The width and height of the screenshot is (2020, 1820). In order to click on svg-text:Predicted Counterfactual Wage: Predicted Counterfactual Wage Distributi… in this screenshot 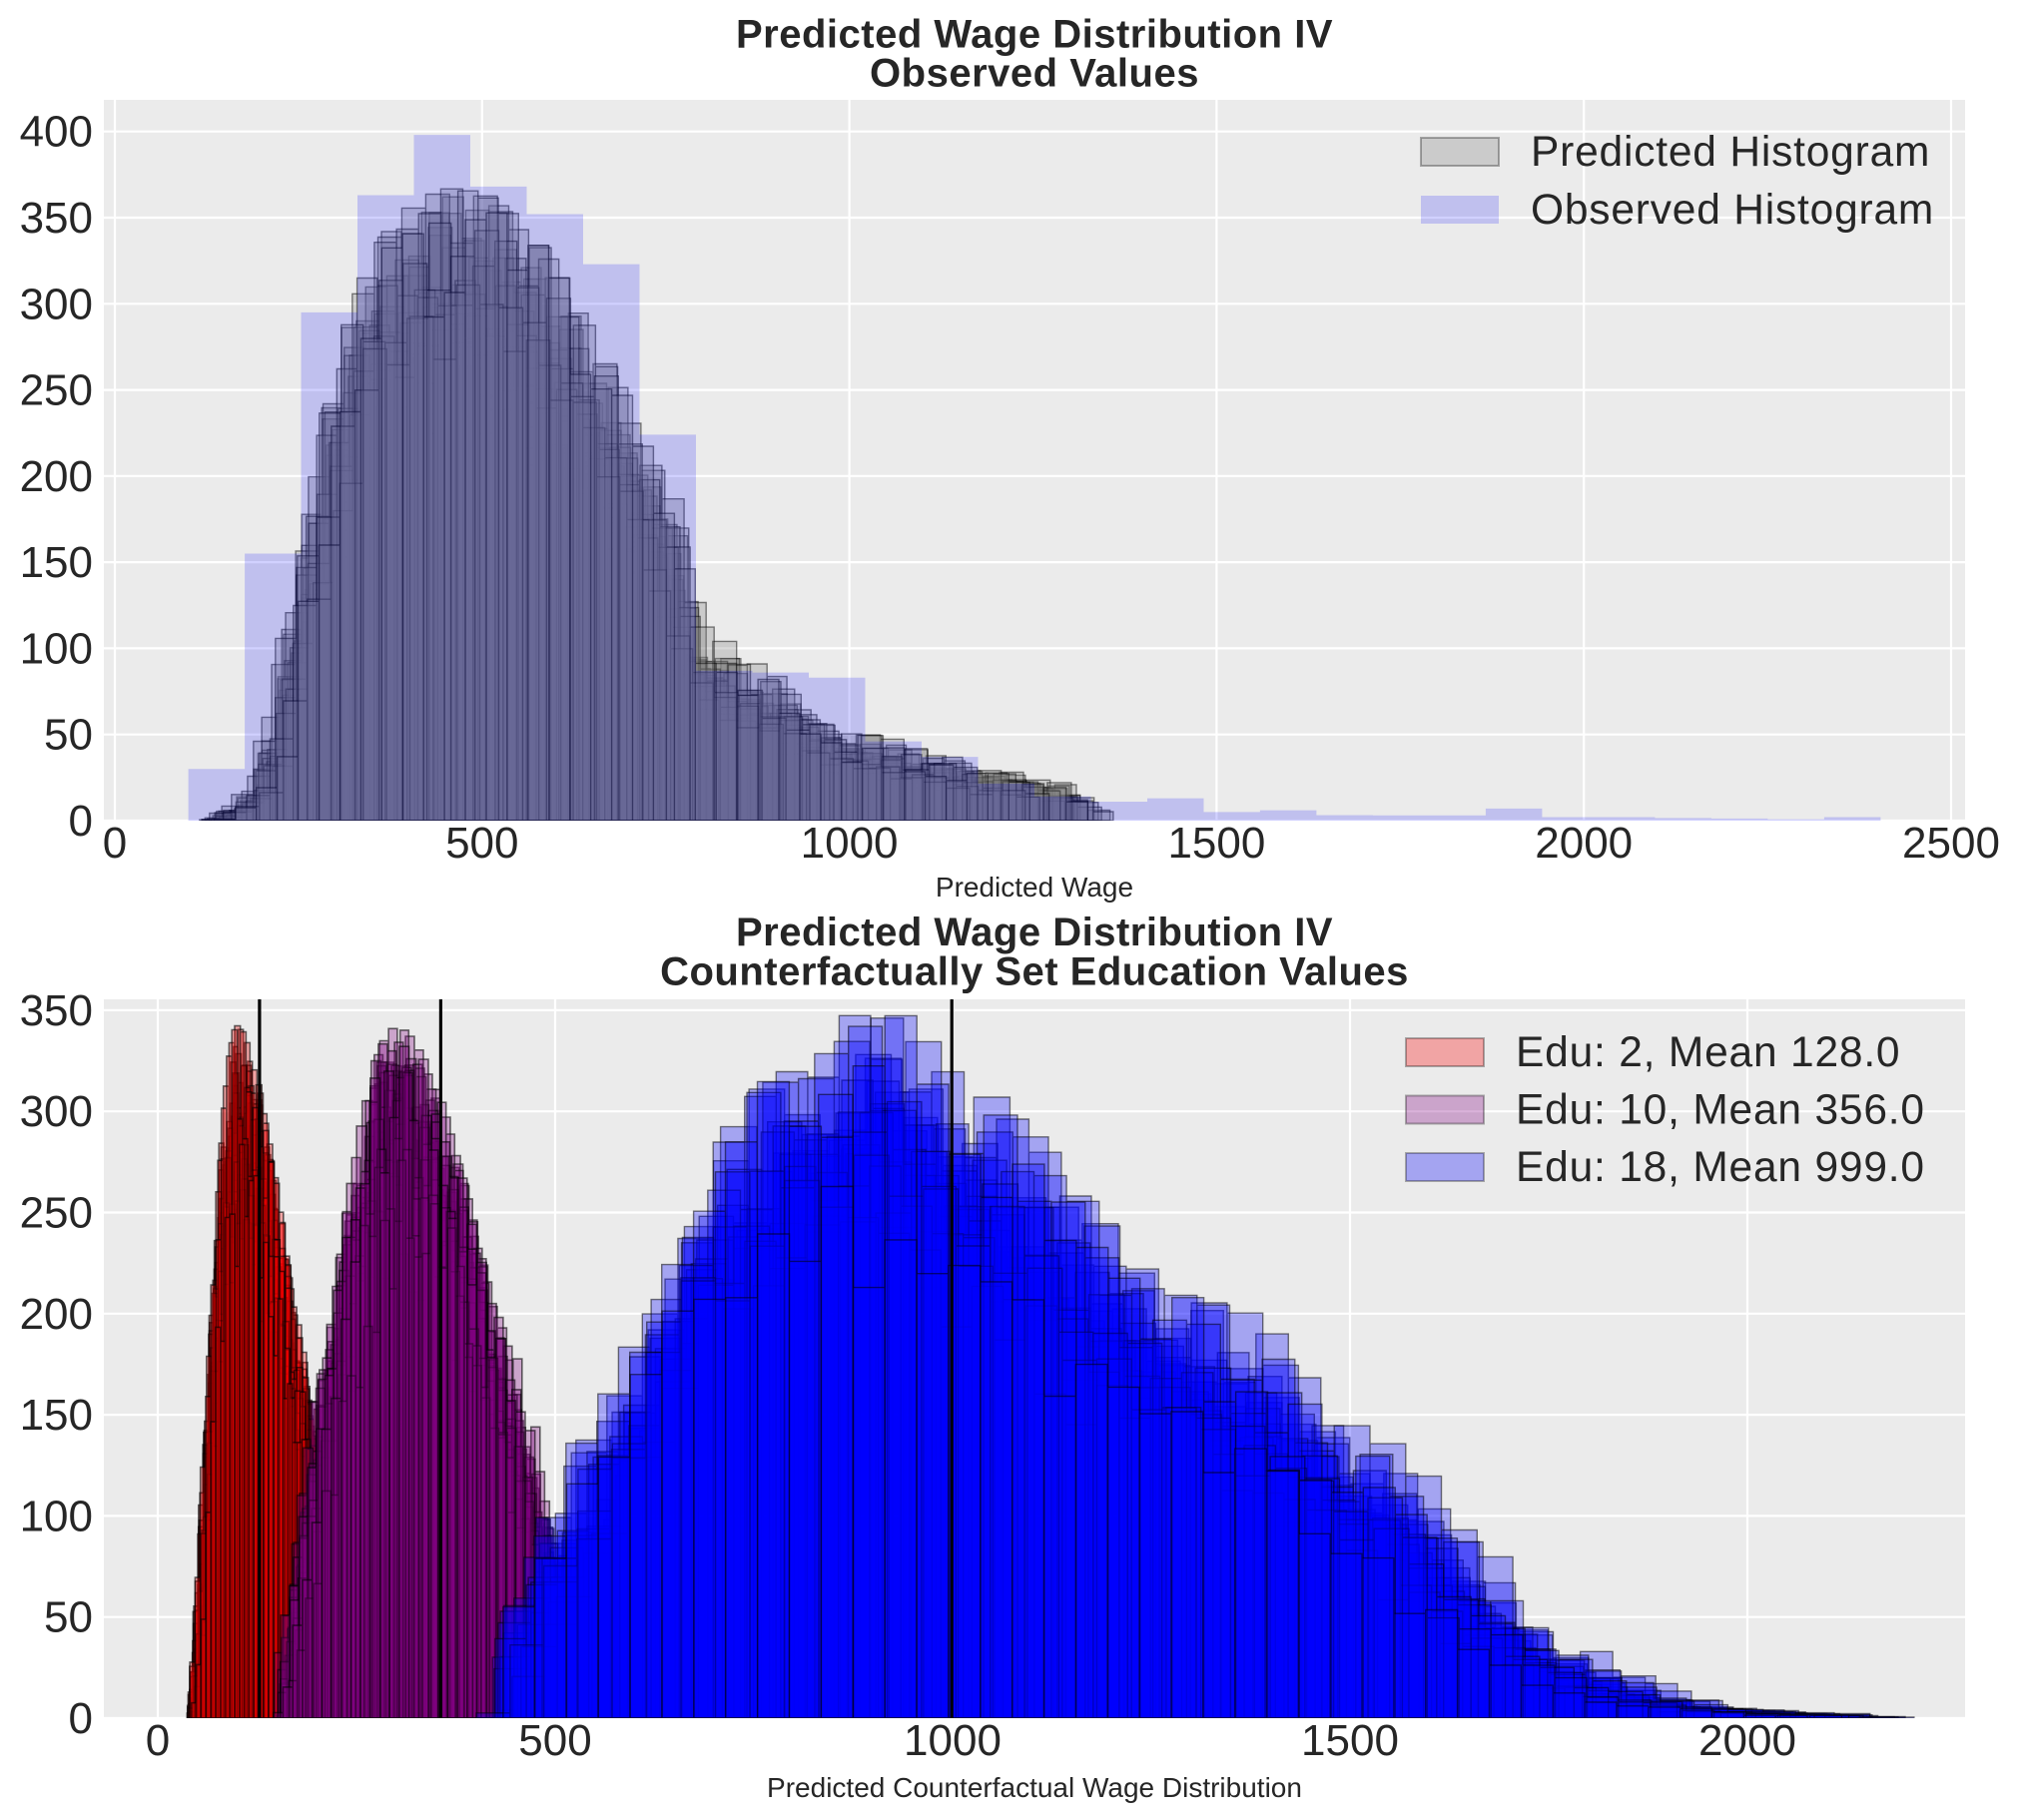, I will do `click(1034, 1787)`.